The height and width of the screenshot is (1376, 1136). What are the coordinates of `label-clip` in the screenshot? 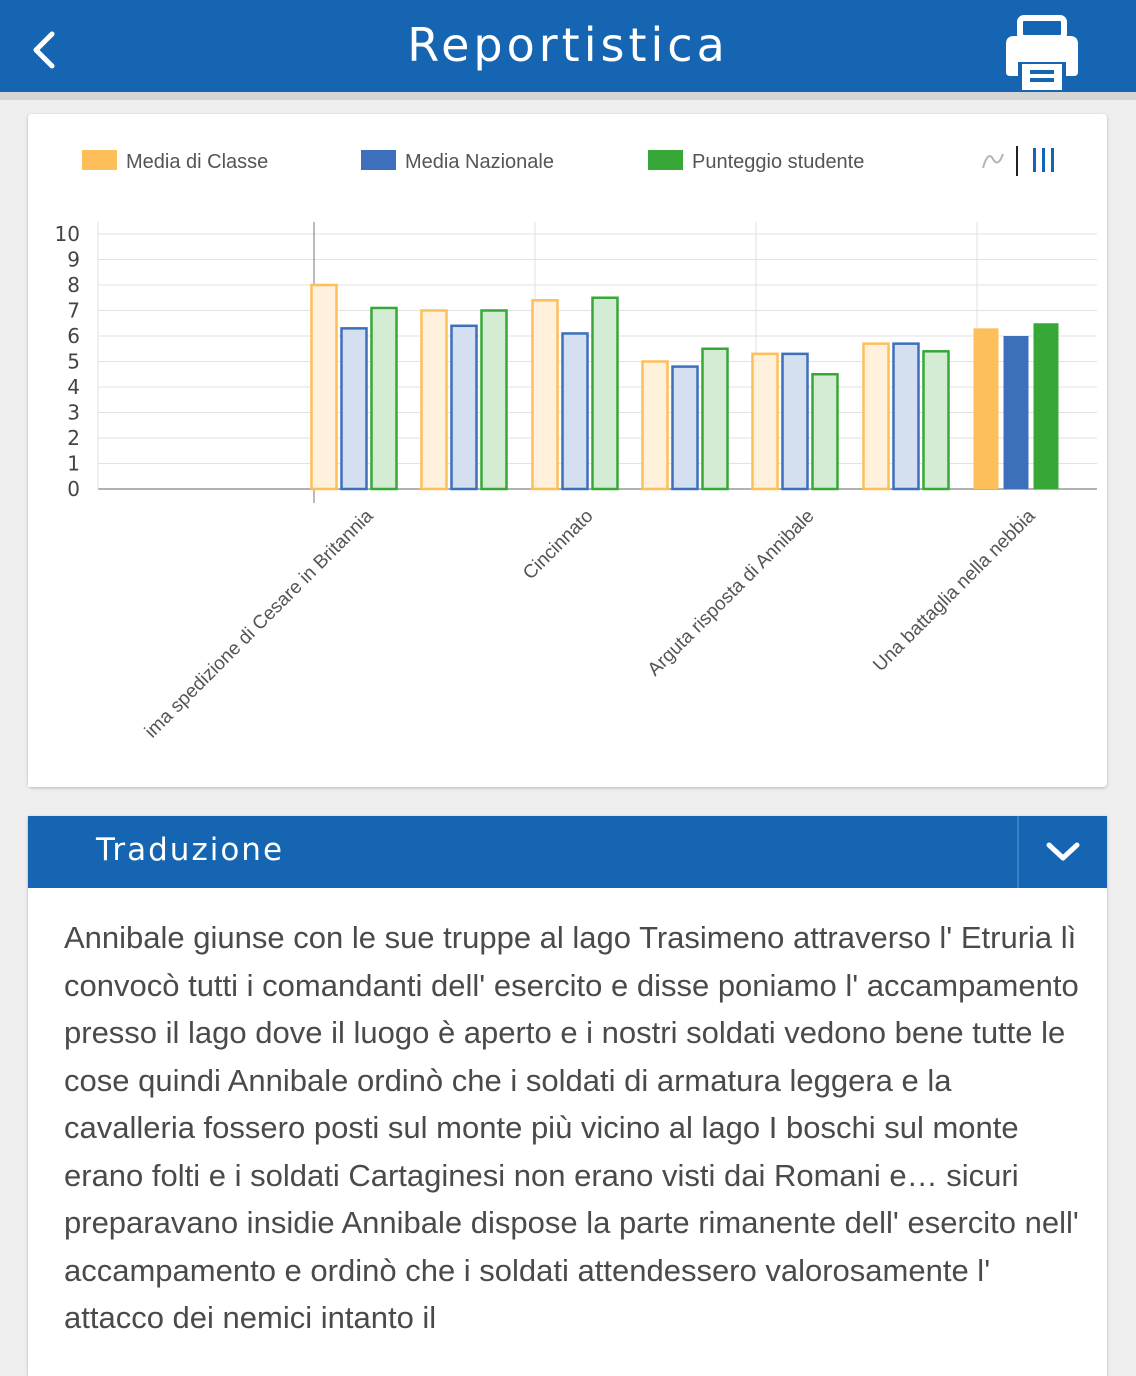 It's located at (70, 760).